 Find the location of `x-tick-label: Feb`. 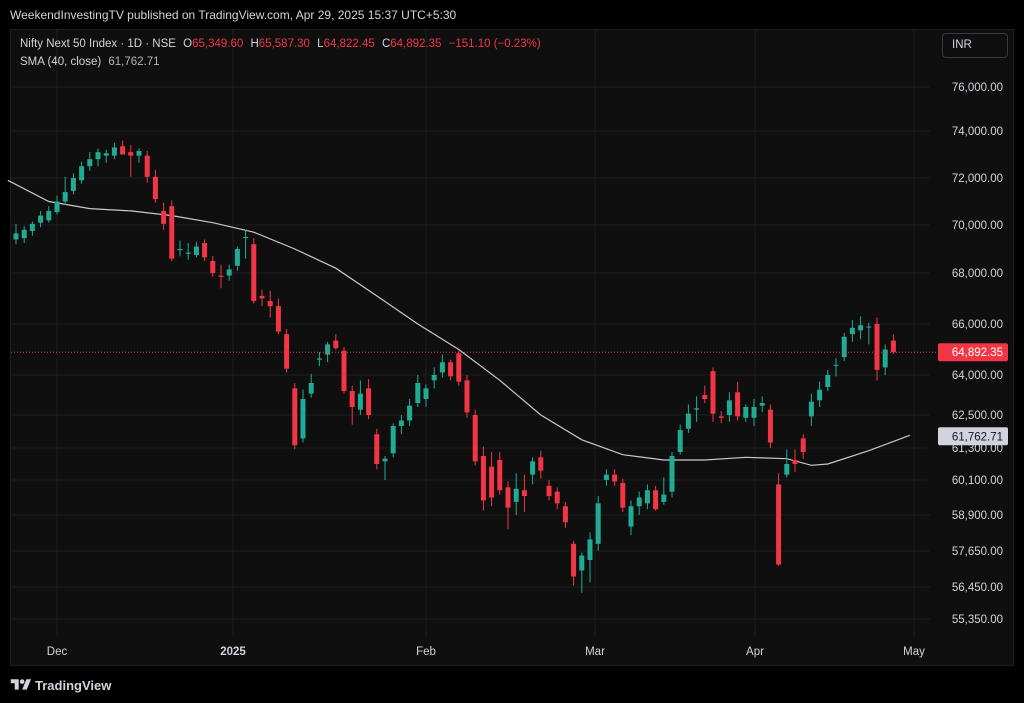

x-tick-label: Feb is located at coordinates (426, 652).